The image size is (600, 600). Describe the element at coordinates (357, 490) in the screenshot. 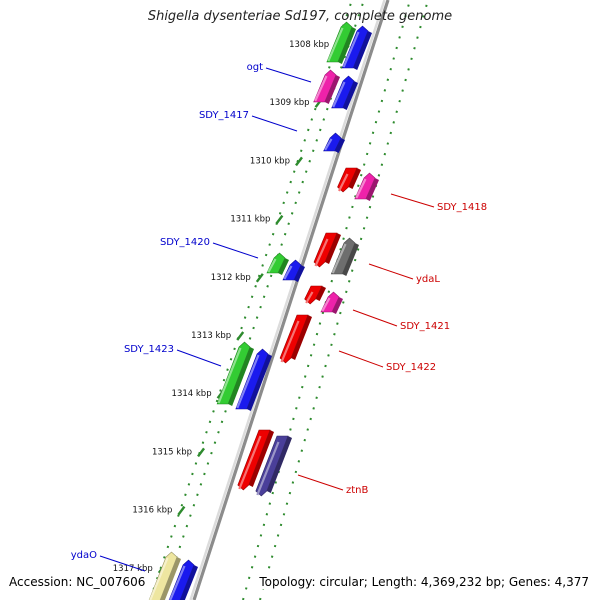

I see `gene-label: ztnB` at that location.